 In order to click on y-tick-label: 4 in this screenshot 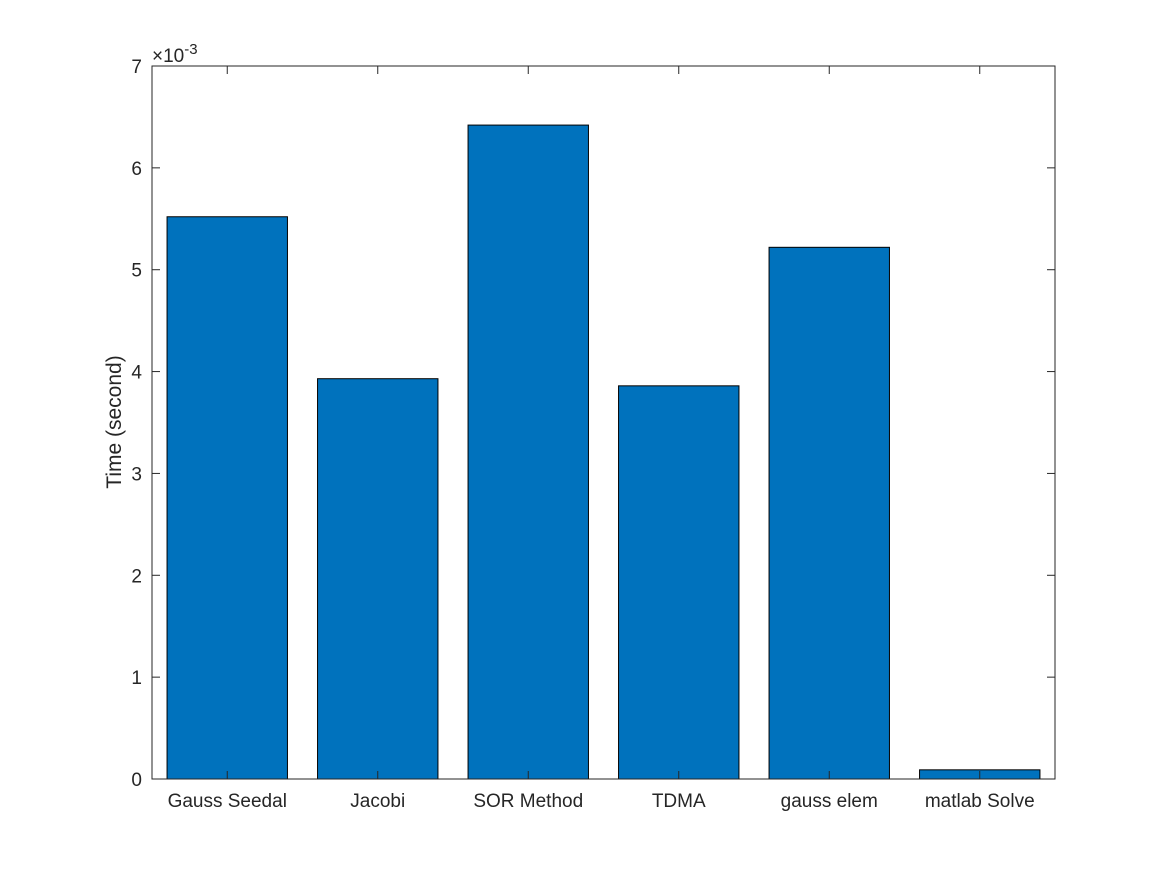, I will do `click(136, 373)`.